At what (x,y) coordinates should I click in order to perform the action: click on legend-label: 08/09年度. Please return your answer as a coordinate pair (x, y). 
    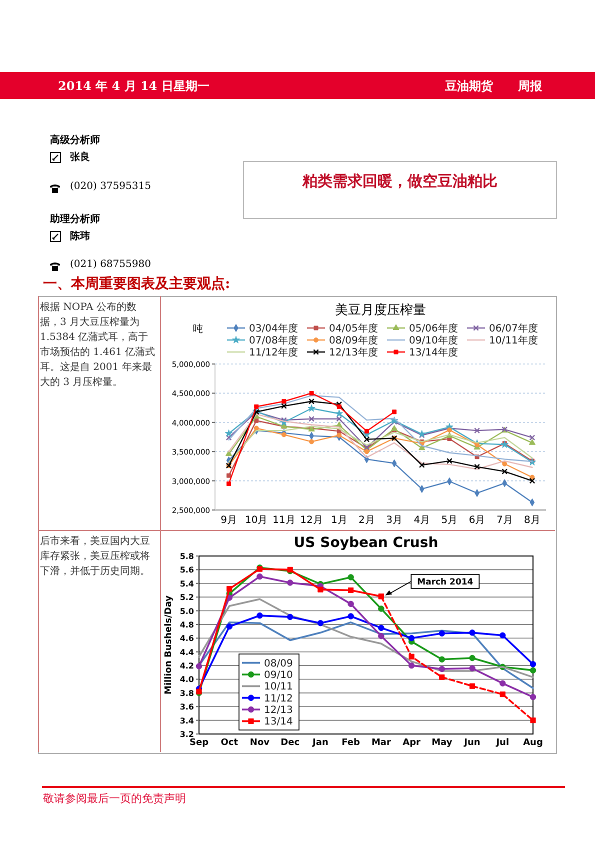
    Looking at the image, I should click on (353, 340).